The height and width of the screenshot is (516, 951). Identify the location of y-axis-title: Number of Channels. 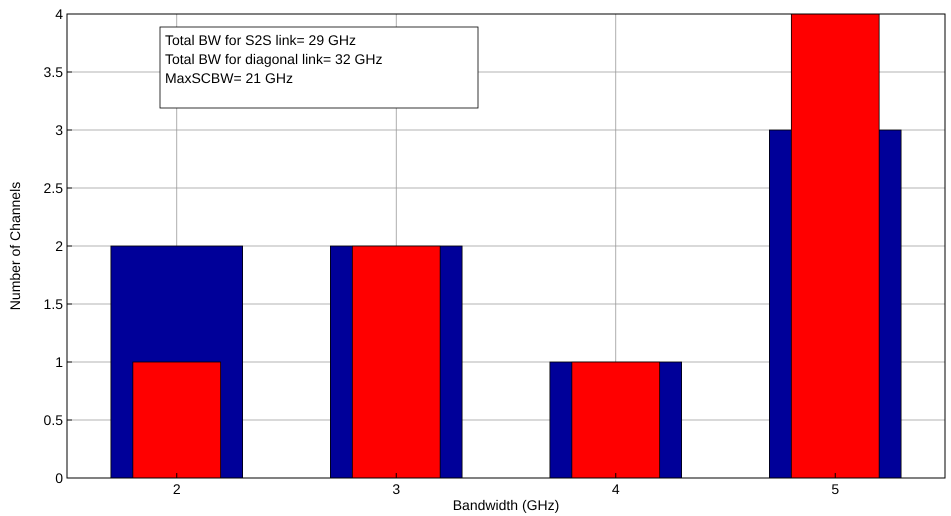
(15, 246).